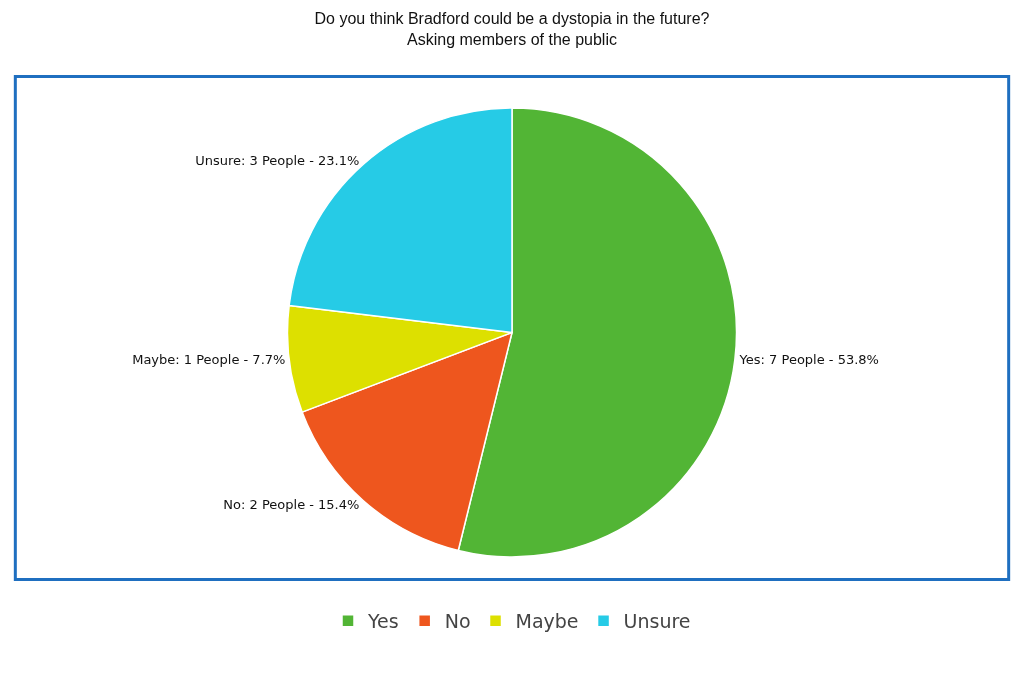  I want to click on data-label: Maybe: 1 People - 7.7%, so click(209, 360).